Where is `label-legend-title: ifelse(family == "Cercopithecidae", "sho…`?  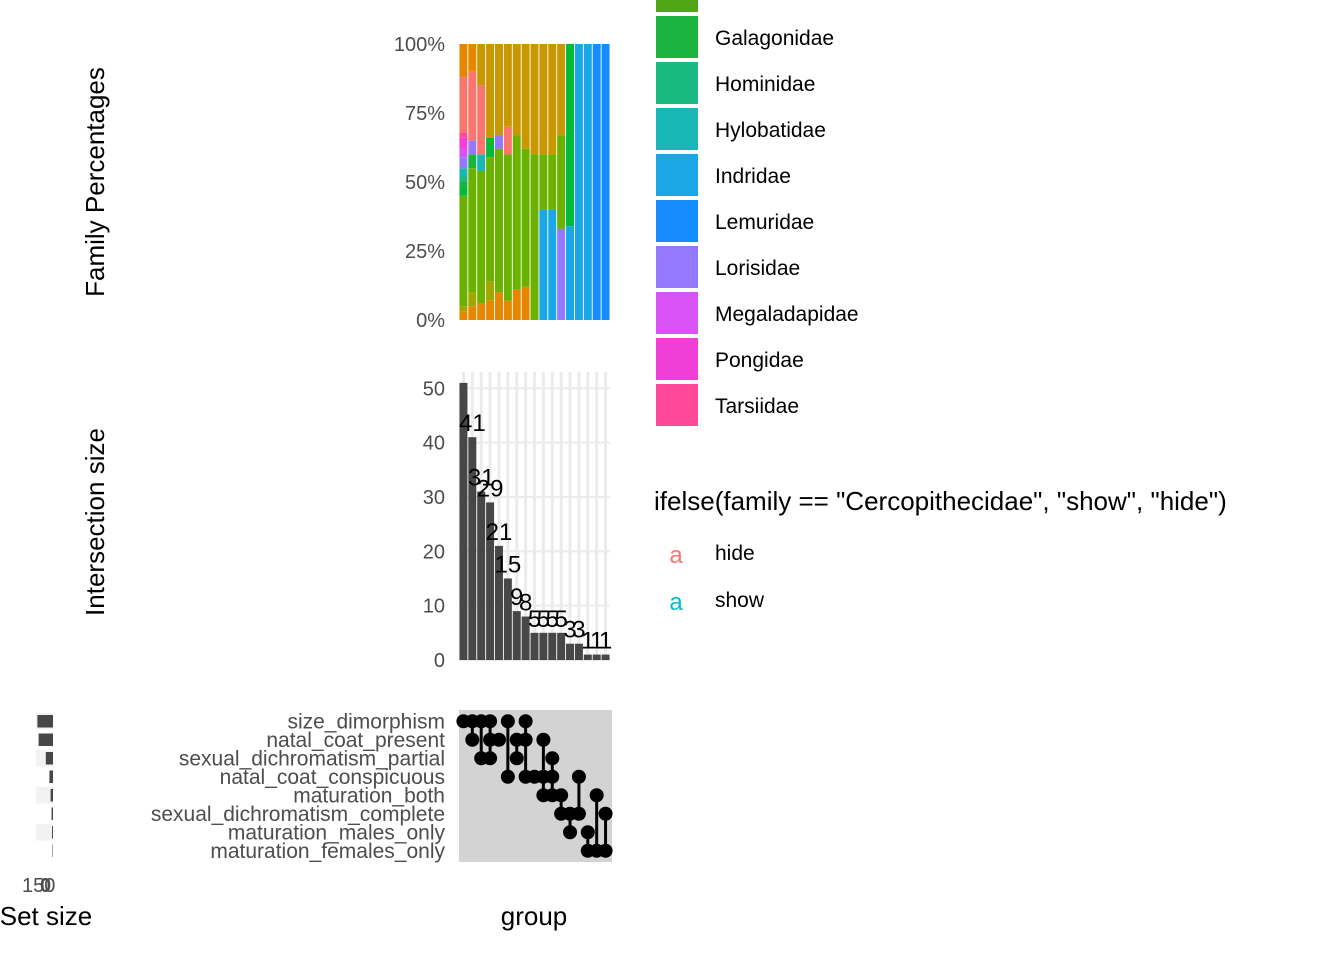
label-legend-title: ifelse(family == "Cercopithecidae", "sho… is located at coordinates (940, 501).